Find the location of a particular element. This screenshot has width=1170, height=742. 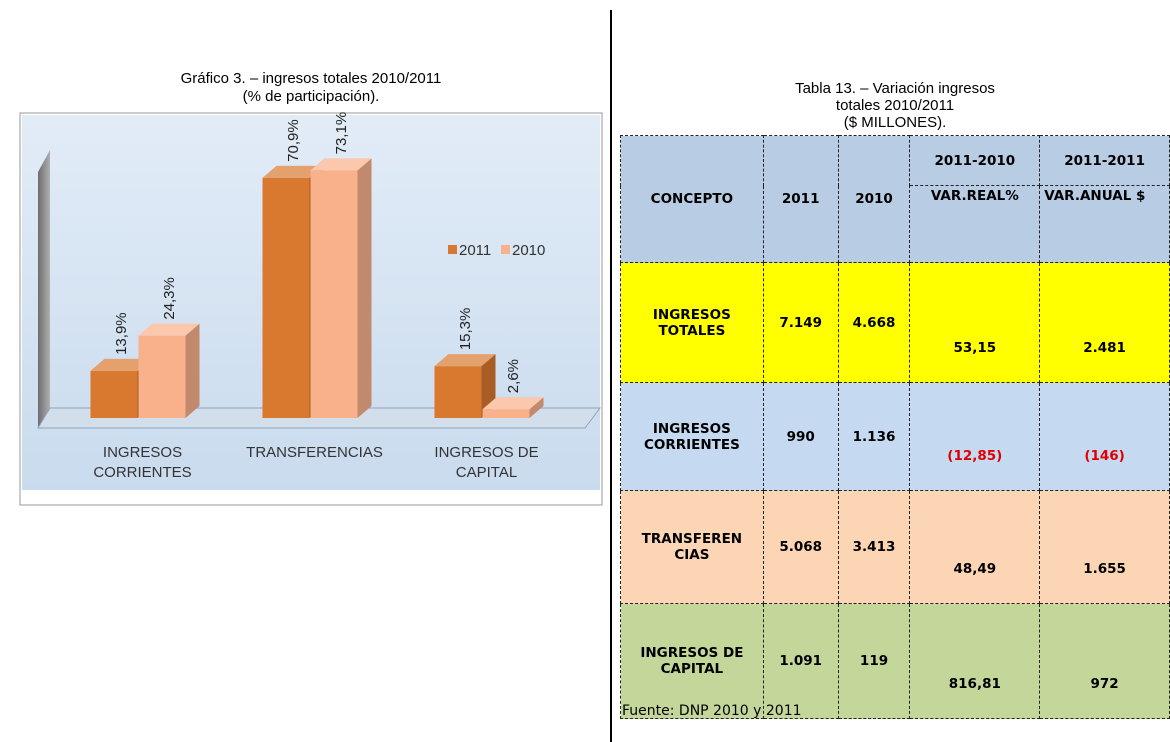

chart-wall is located at coordinates (44, 289).